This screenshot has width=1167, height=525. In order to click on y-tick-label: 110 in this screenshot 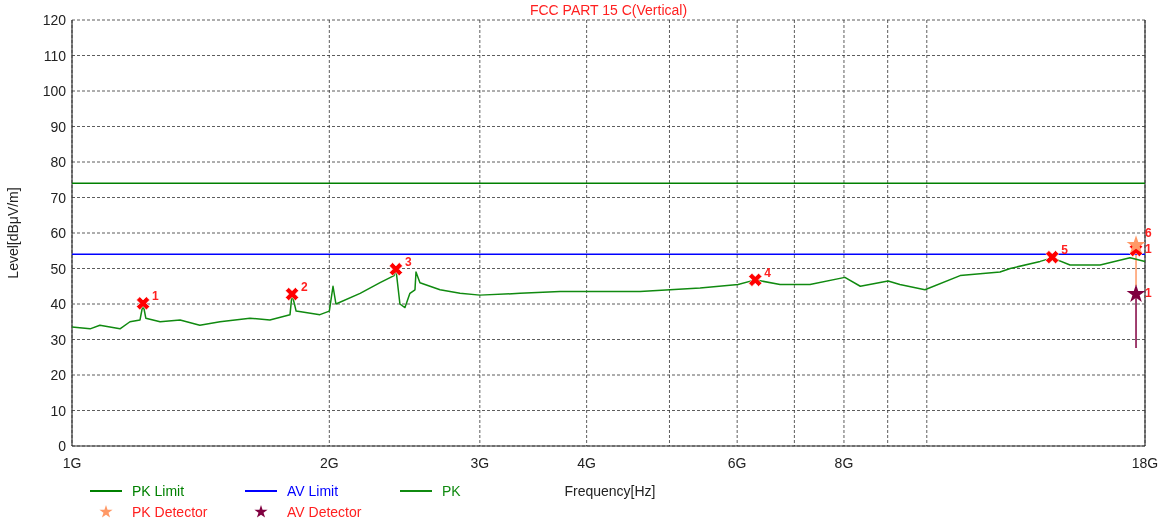, I will do `click(55, 55)`.